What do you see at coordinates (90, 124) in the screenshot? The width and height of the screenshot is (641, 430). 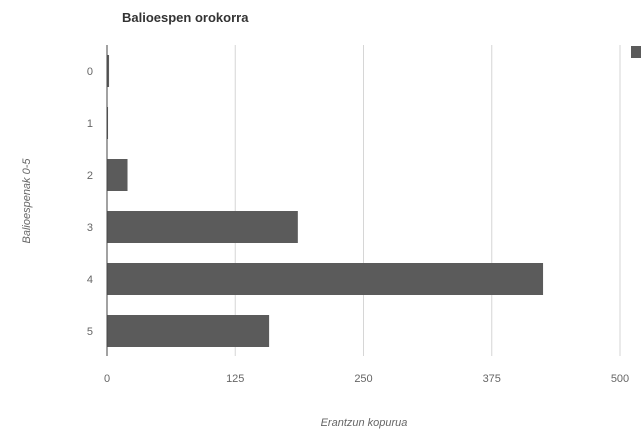 I see `y-tick-label: 1` at bounding box center [90, 124].